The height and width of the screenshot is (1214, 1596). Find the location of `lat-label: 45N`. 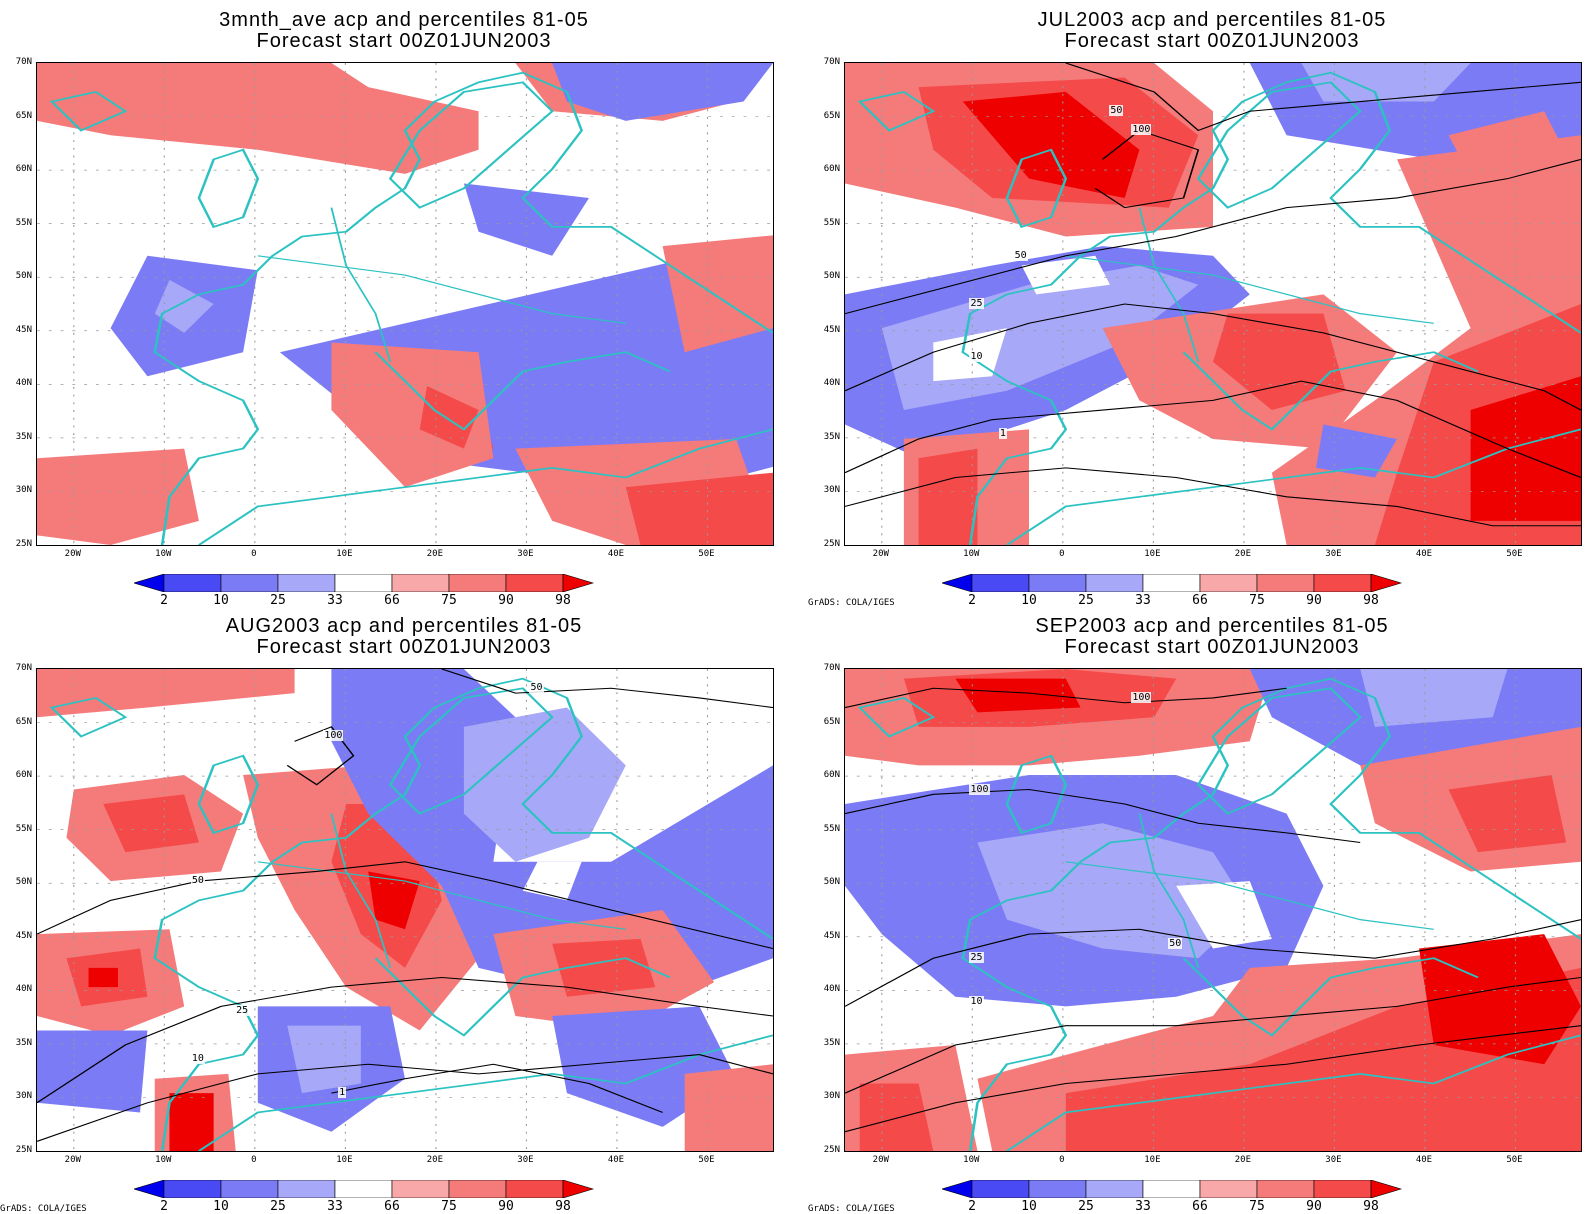

lat-label: 45N is located at coordinates (23, 935).